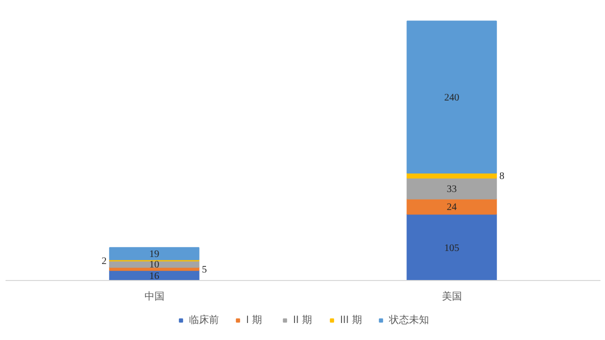 This screenshot has height=340, width=605. I want to click on data-label: 10, so click(154, 265).